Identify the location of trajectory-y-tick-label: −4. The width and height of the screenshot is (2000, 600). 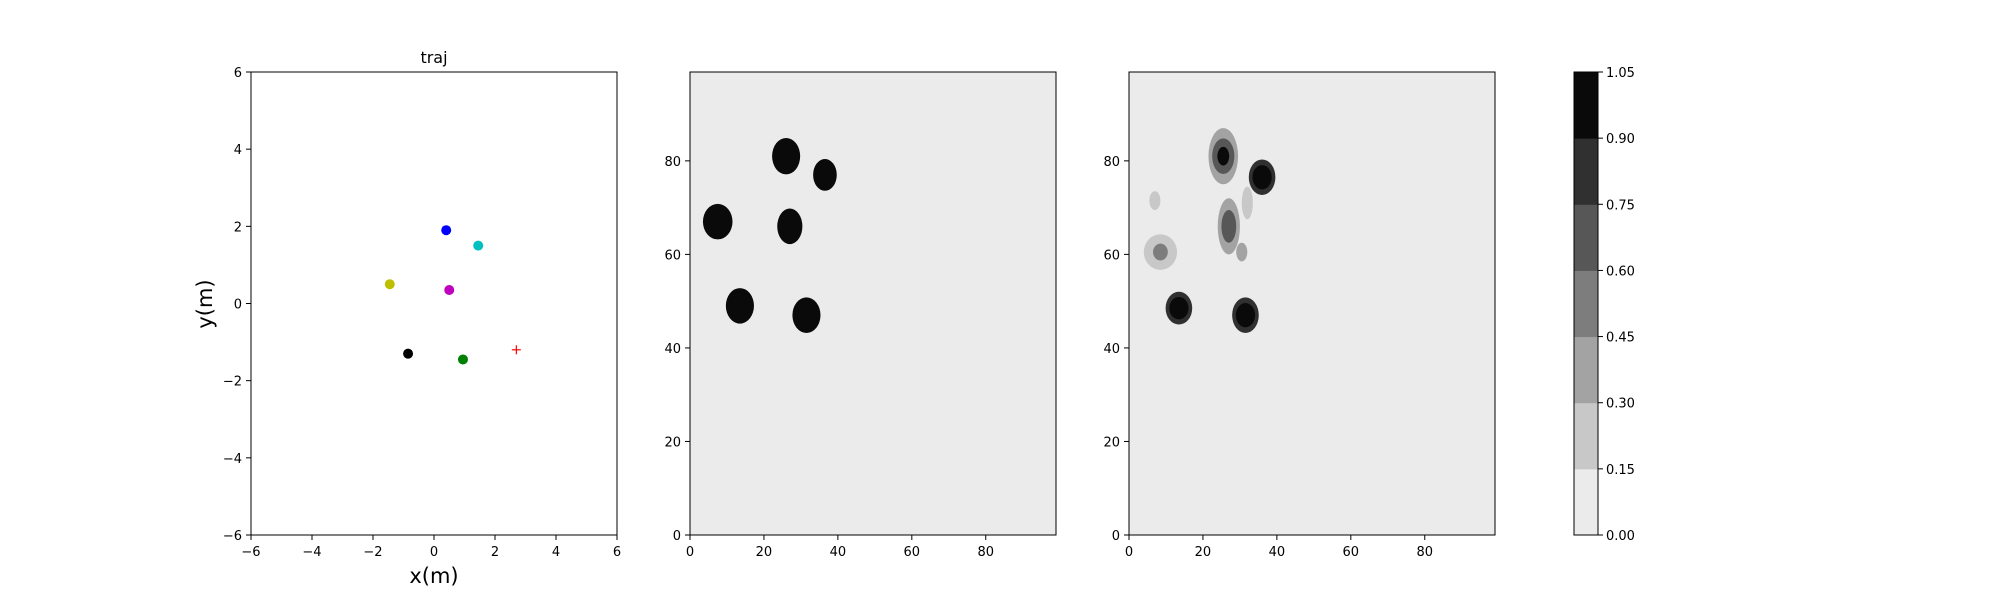
(232, 459).